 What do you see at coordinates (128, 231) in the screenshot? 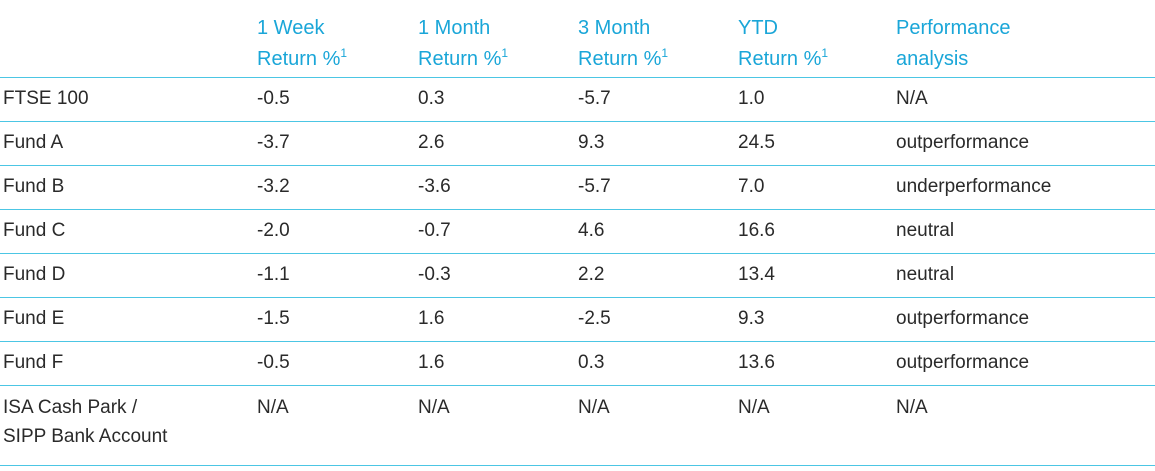
I see `cell-fund-name: Fund C` at bounding box center [128, 231].